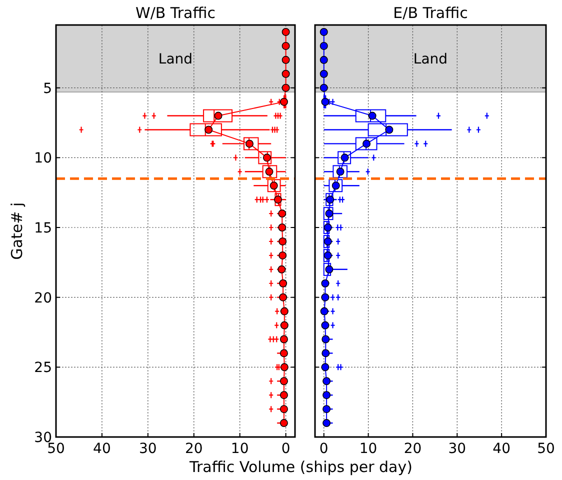 The image size is (562, 480). What do you see at coordinates (43, 228) in the screenshot?
I see `y-tick-label: 15` at bounding box center [43, 228].